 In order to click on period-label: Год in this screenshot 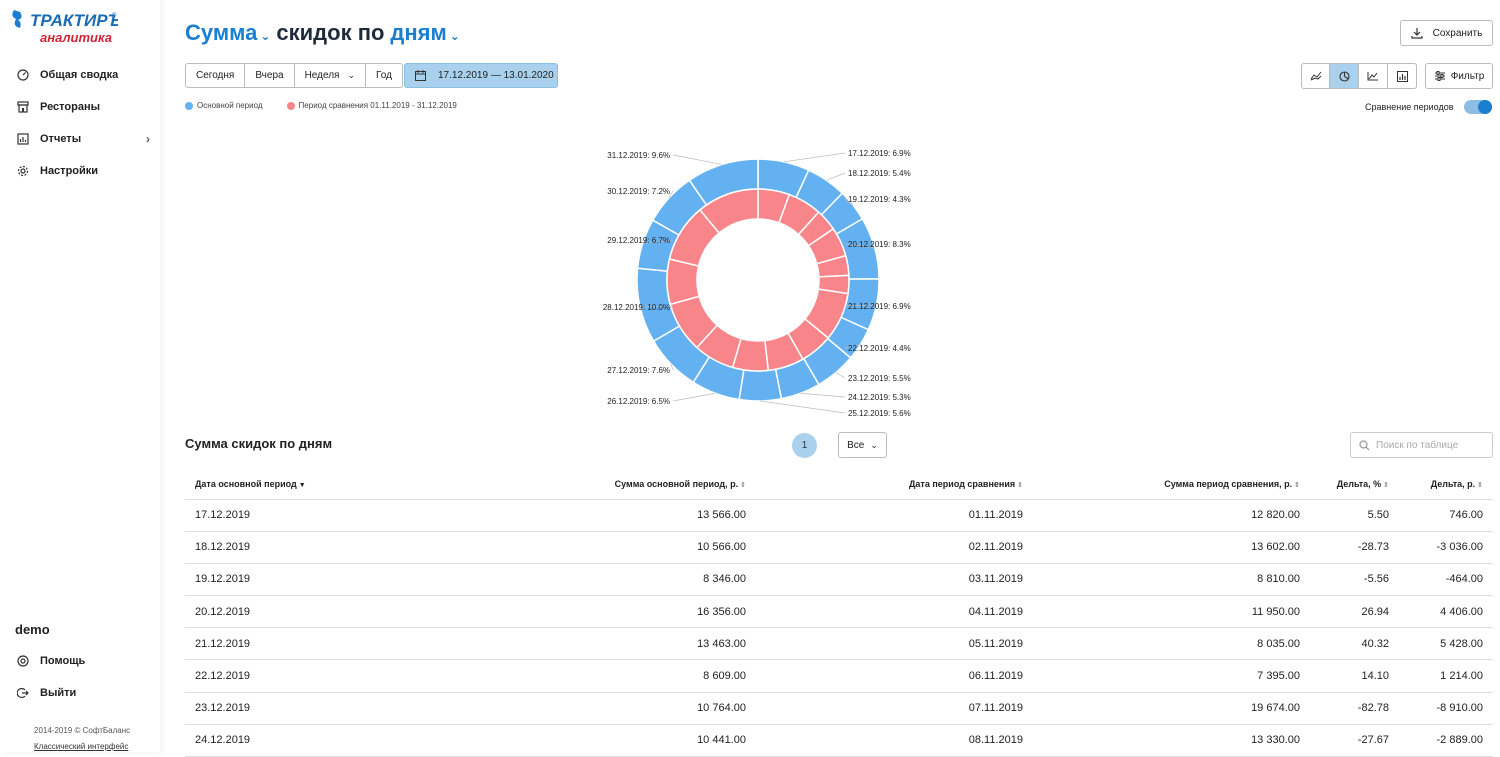, I will do `click(384, 75)`.